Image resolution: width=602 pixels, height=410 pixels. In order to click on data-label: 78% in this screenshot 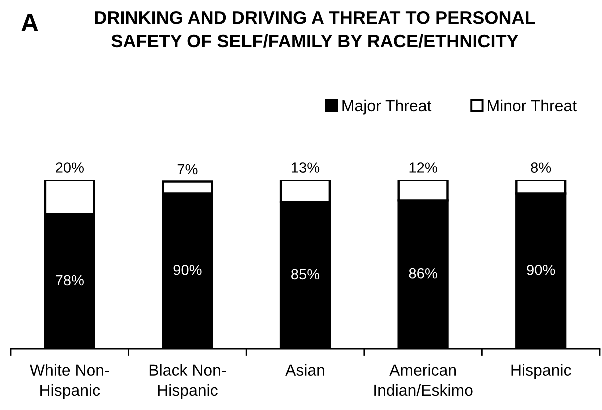, I will do `click(70, 280)`.